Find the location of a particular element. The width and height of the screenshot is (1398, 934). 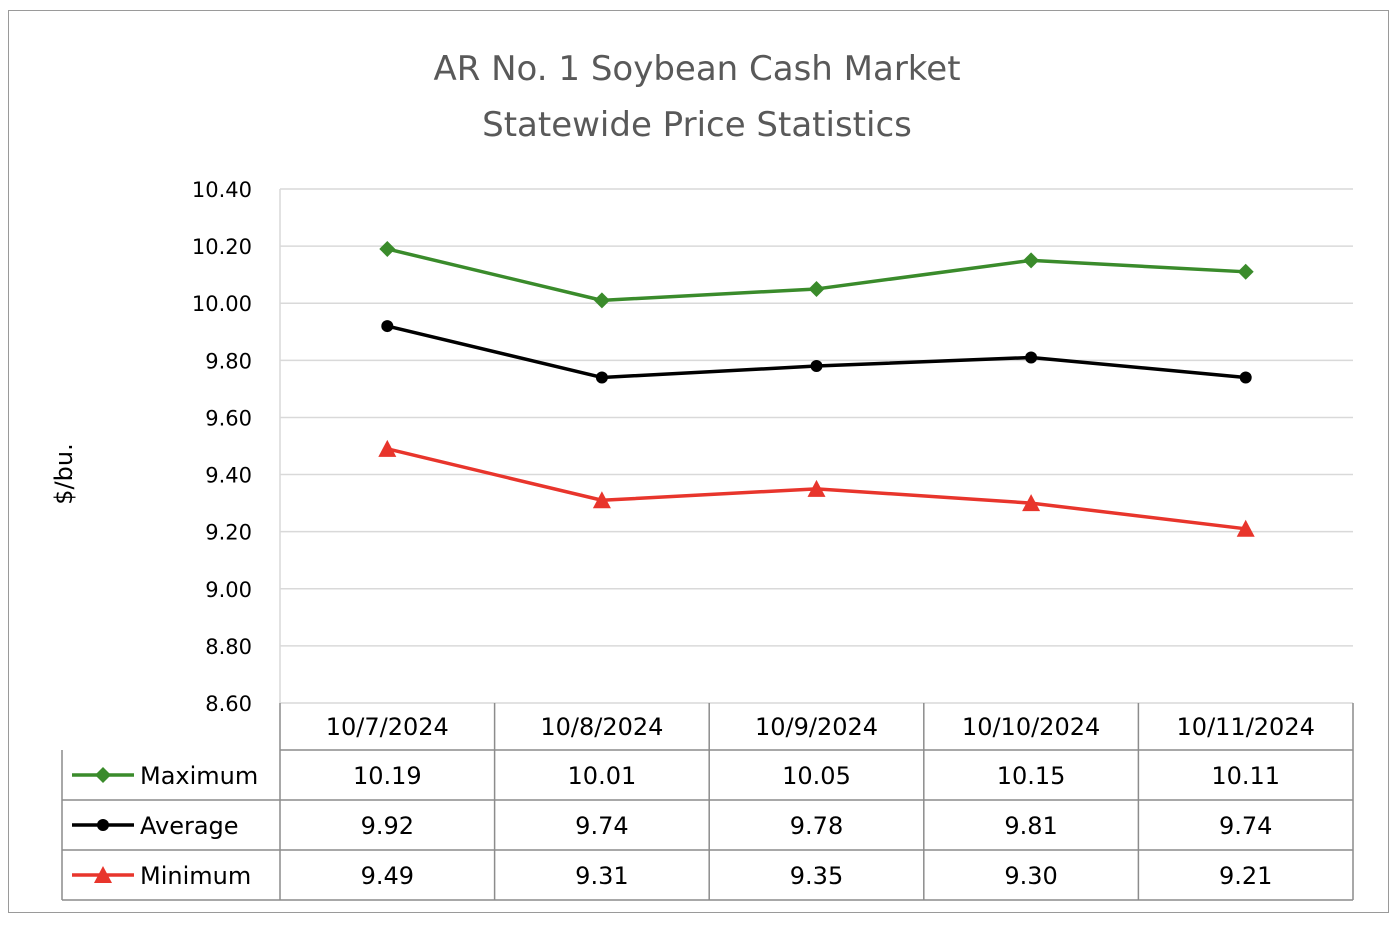

x-category-label: 10/7/2024 is located at coordinates (387, 727).